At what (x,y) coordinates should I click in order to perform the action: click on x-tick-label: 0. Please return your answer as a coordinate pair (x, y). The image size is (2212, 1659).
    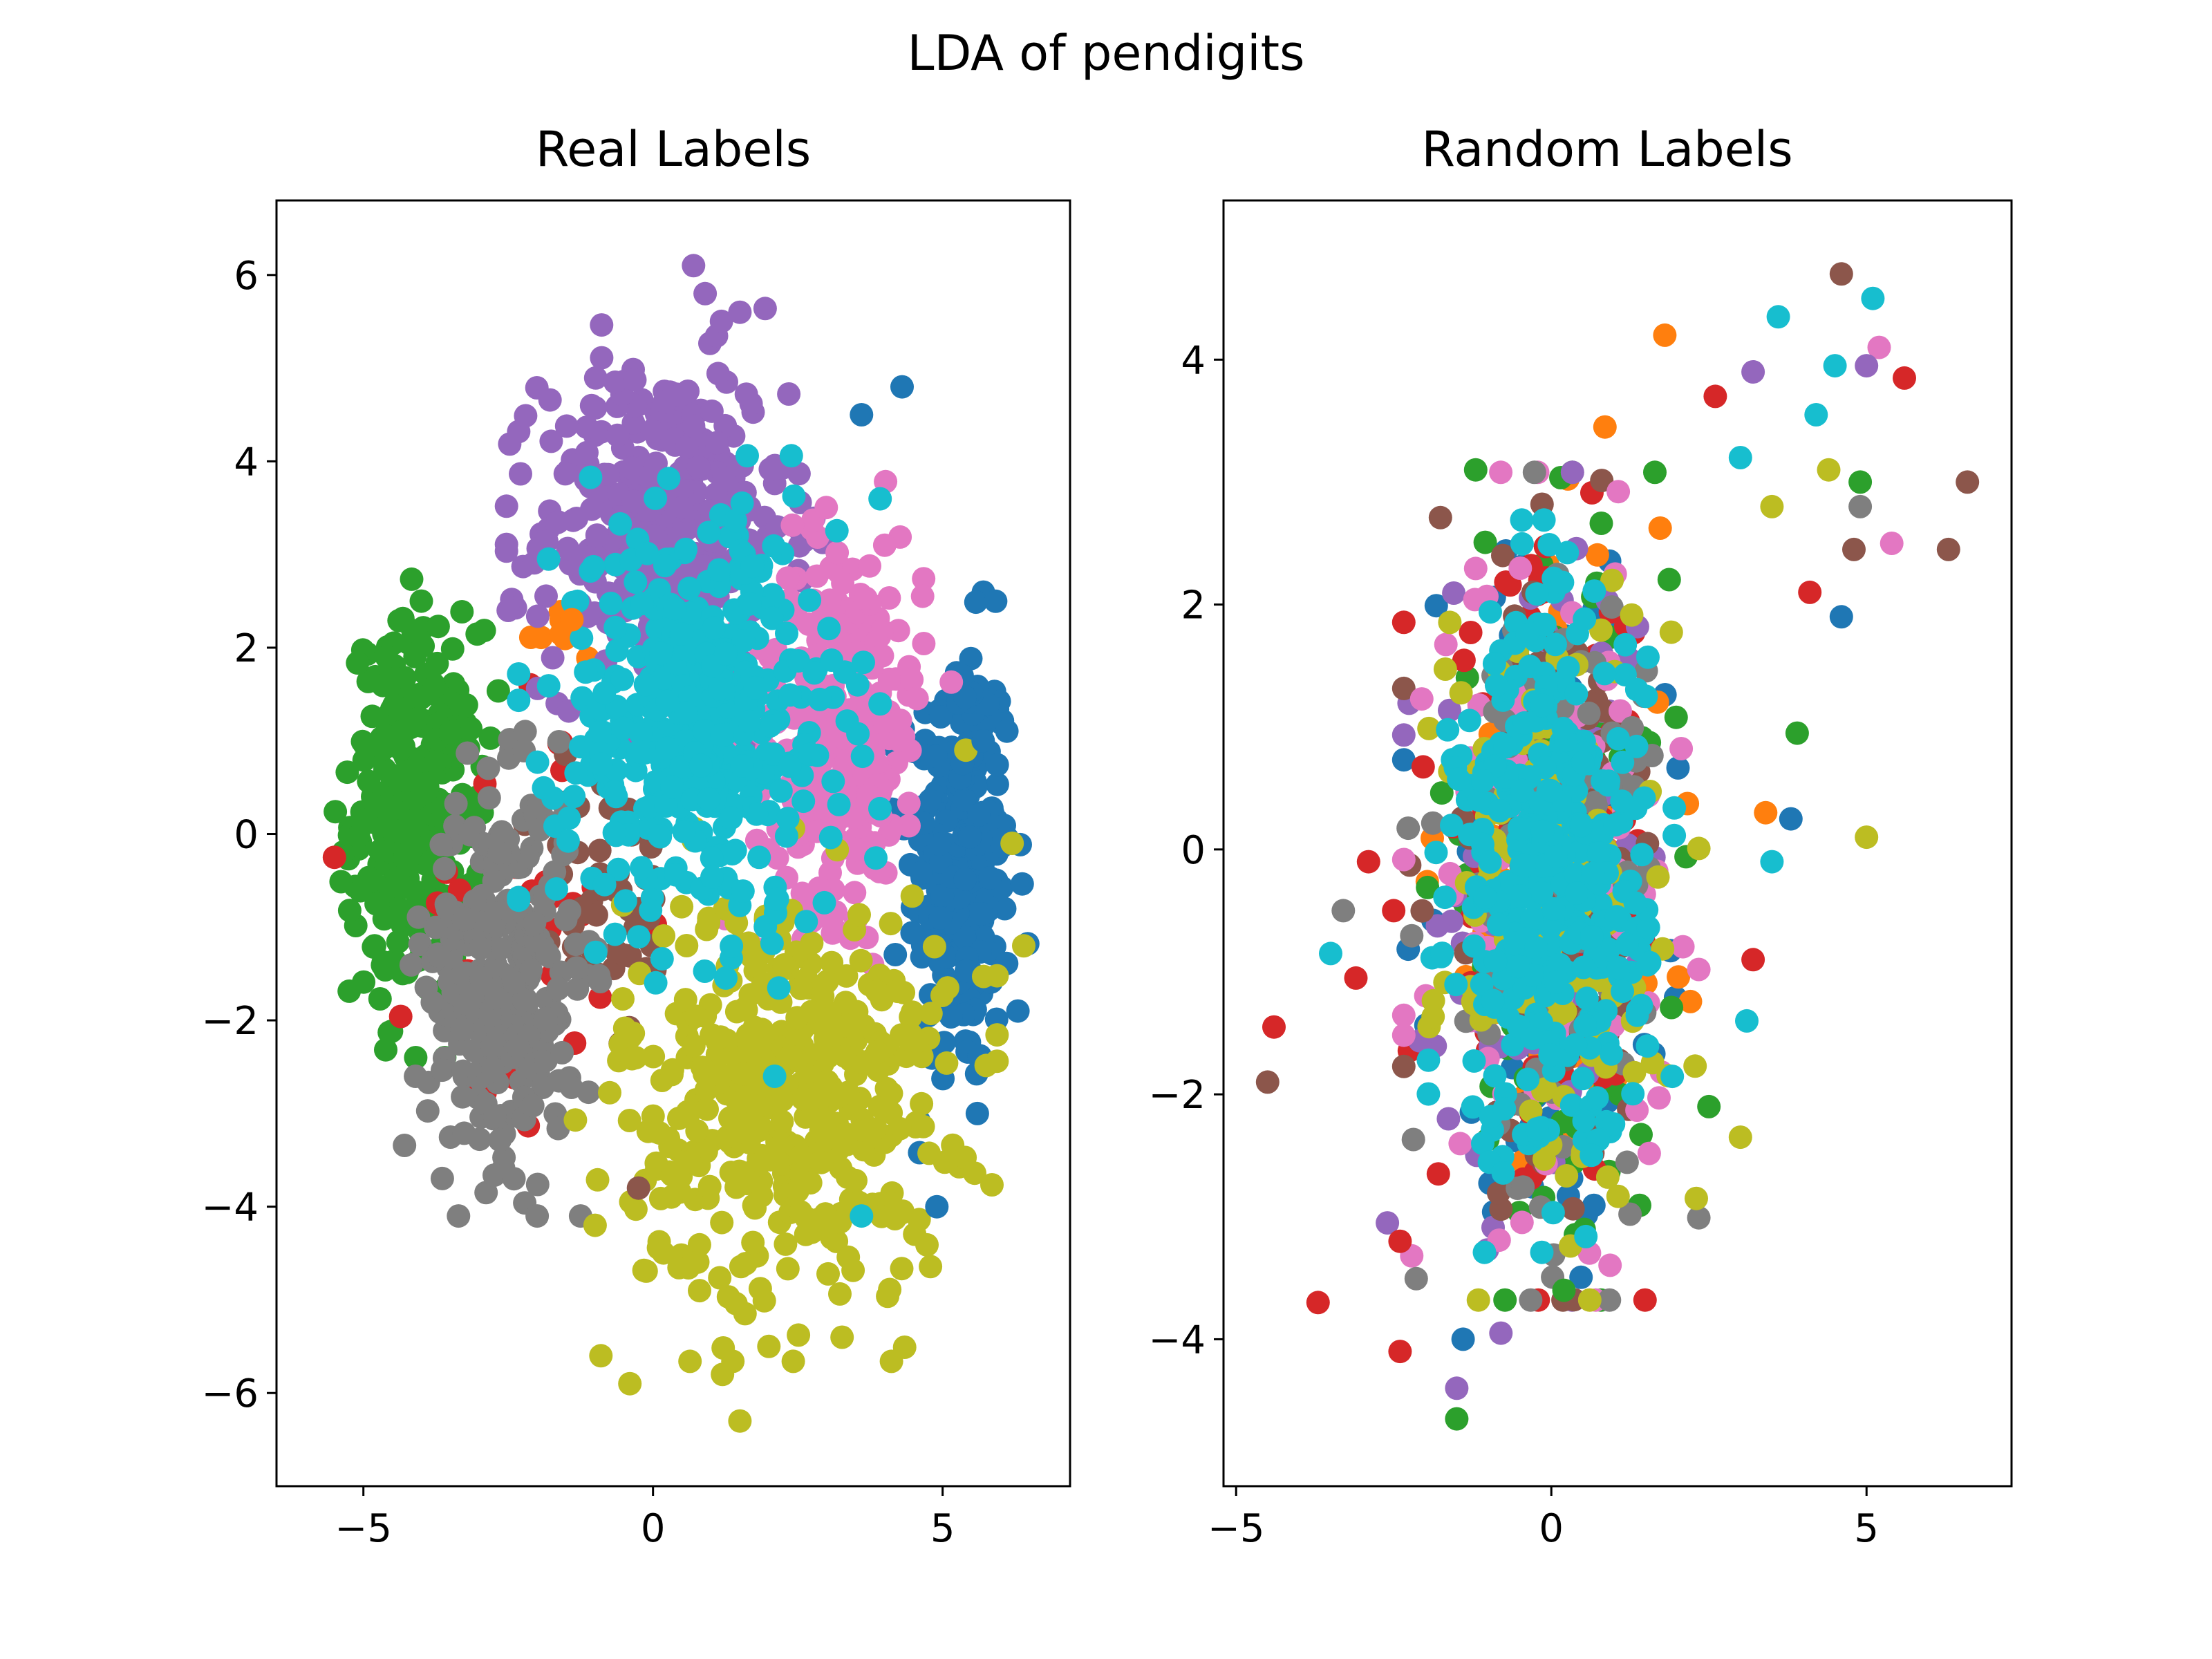
    Looking at the image, I should click on (1551, 1529).